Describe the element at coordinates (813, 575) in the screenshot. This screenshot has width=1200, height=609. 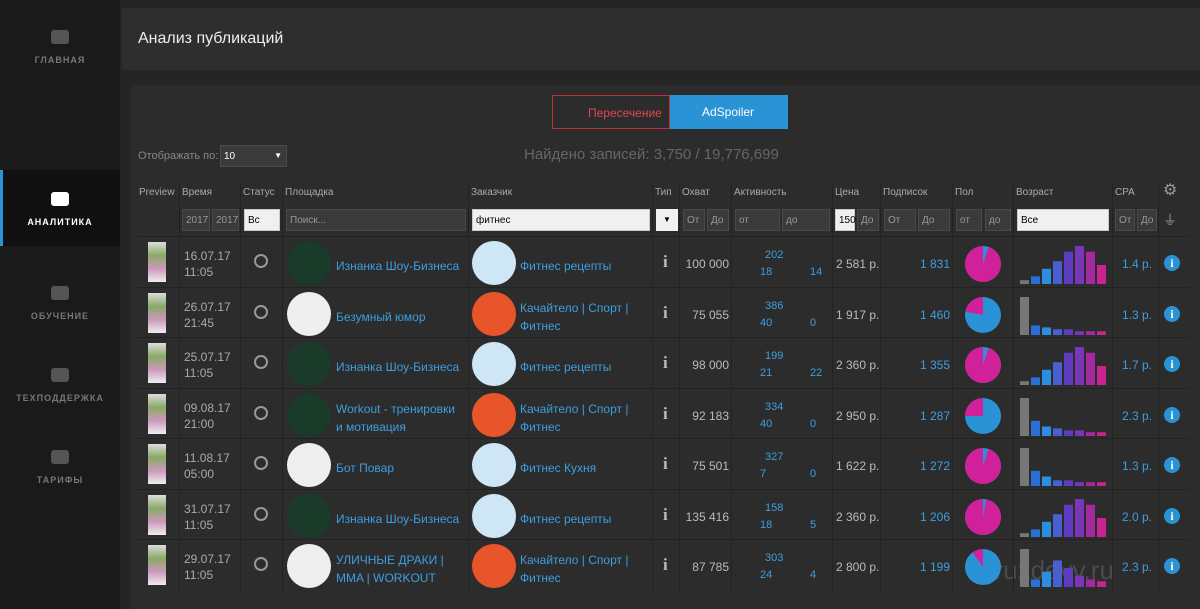
I see `comments: 4` at that location.